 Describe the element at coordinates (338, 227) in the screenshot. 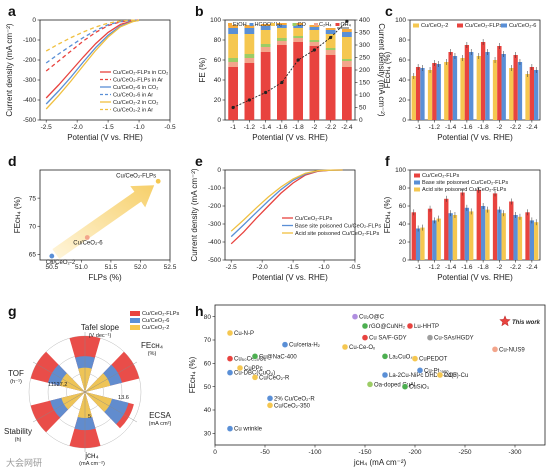

I see `legend-label-1: Base site poisoned Cu/CeO₂-FLPs` at that location.